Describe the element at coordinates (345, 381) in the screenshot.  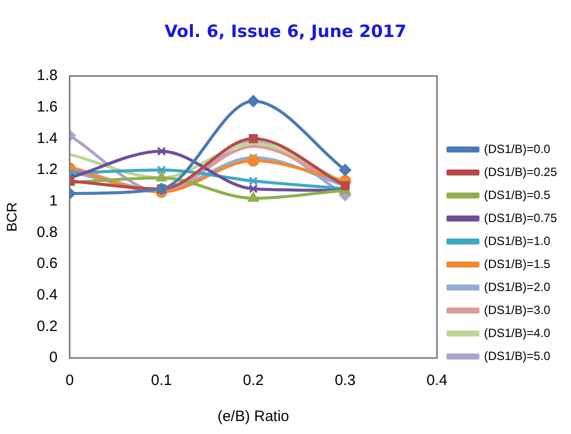
I see `x-tick-label: 0.3` at that location.